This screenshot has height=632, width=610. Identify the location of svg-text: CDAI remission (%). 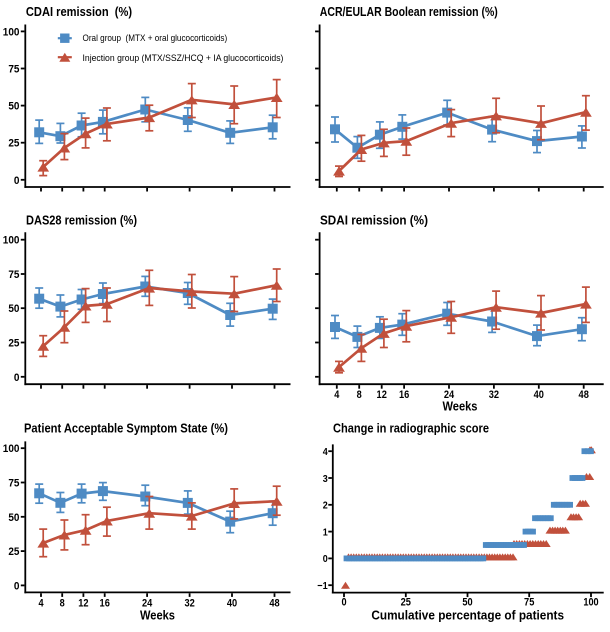
(79, 11).